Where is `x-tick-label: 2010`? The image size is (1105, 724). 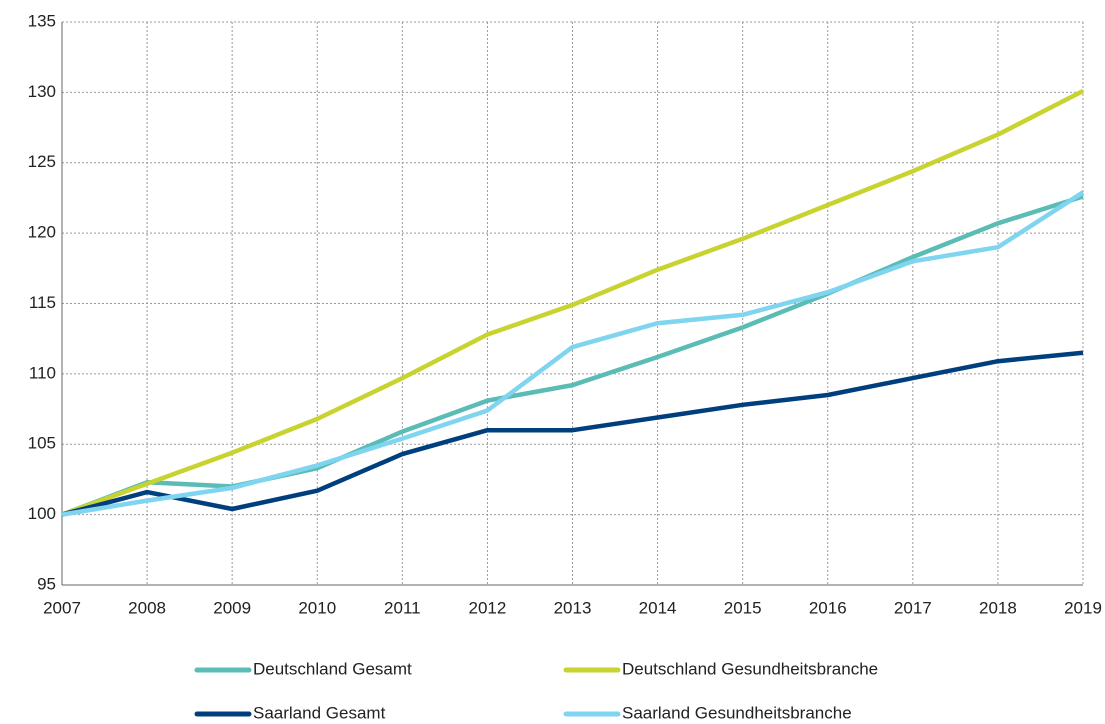
x-tick-label: 2010 is located at coordinates (317, 607).